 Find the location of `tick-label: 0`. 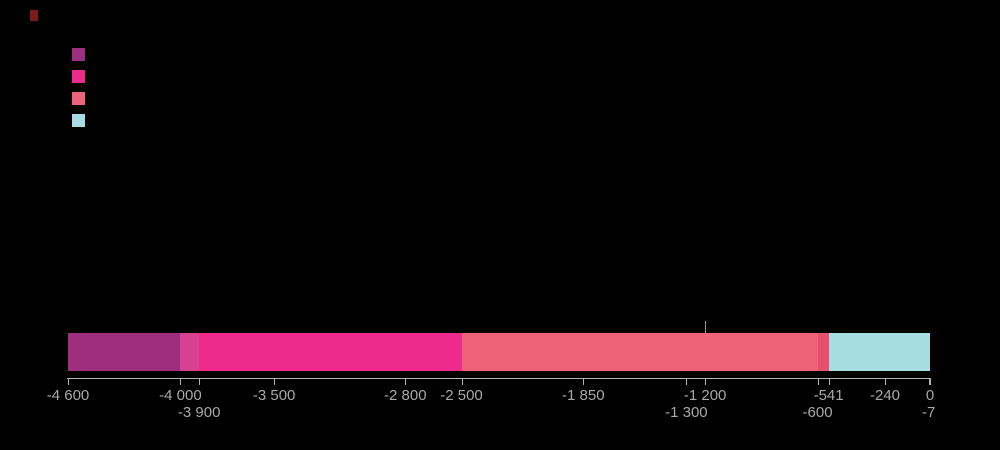

tick-label: 0 is located at coordinates (930, 395).